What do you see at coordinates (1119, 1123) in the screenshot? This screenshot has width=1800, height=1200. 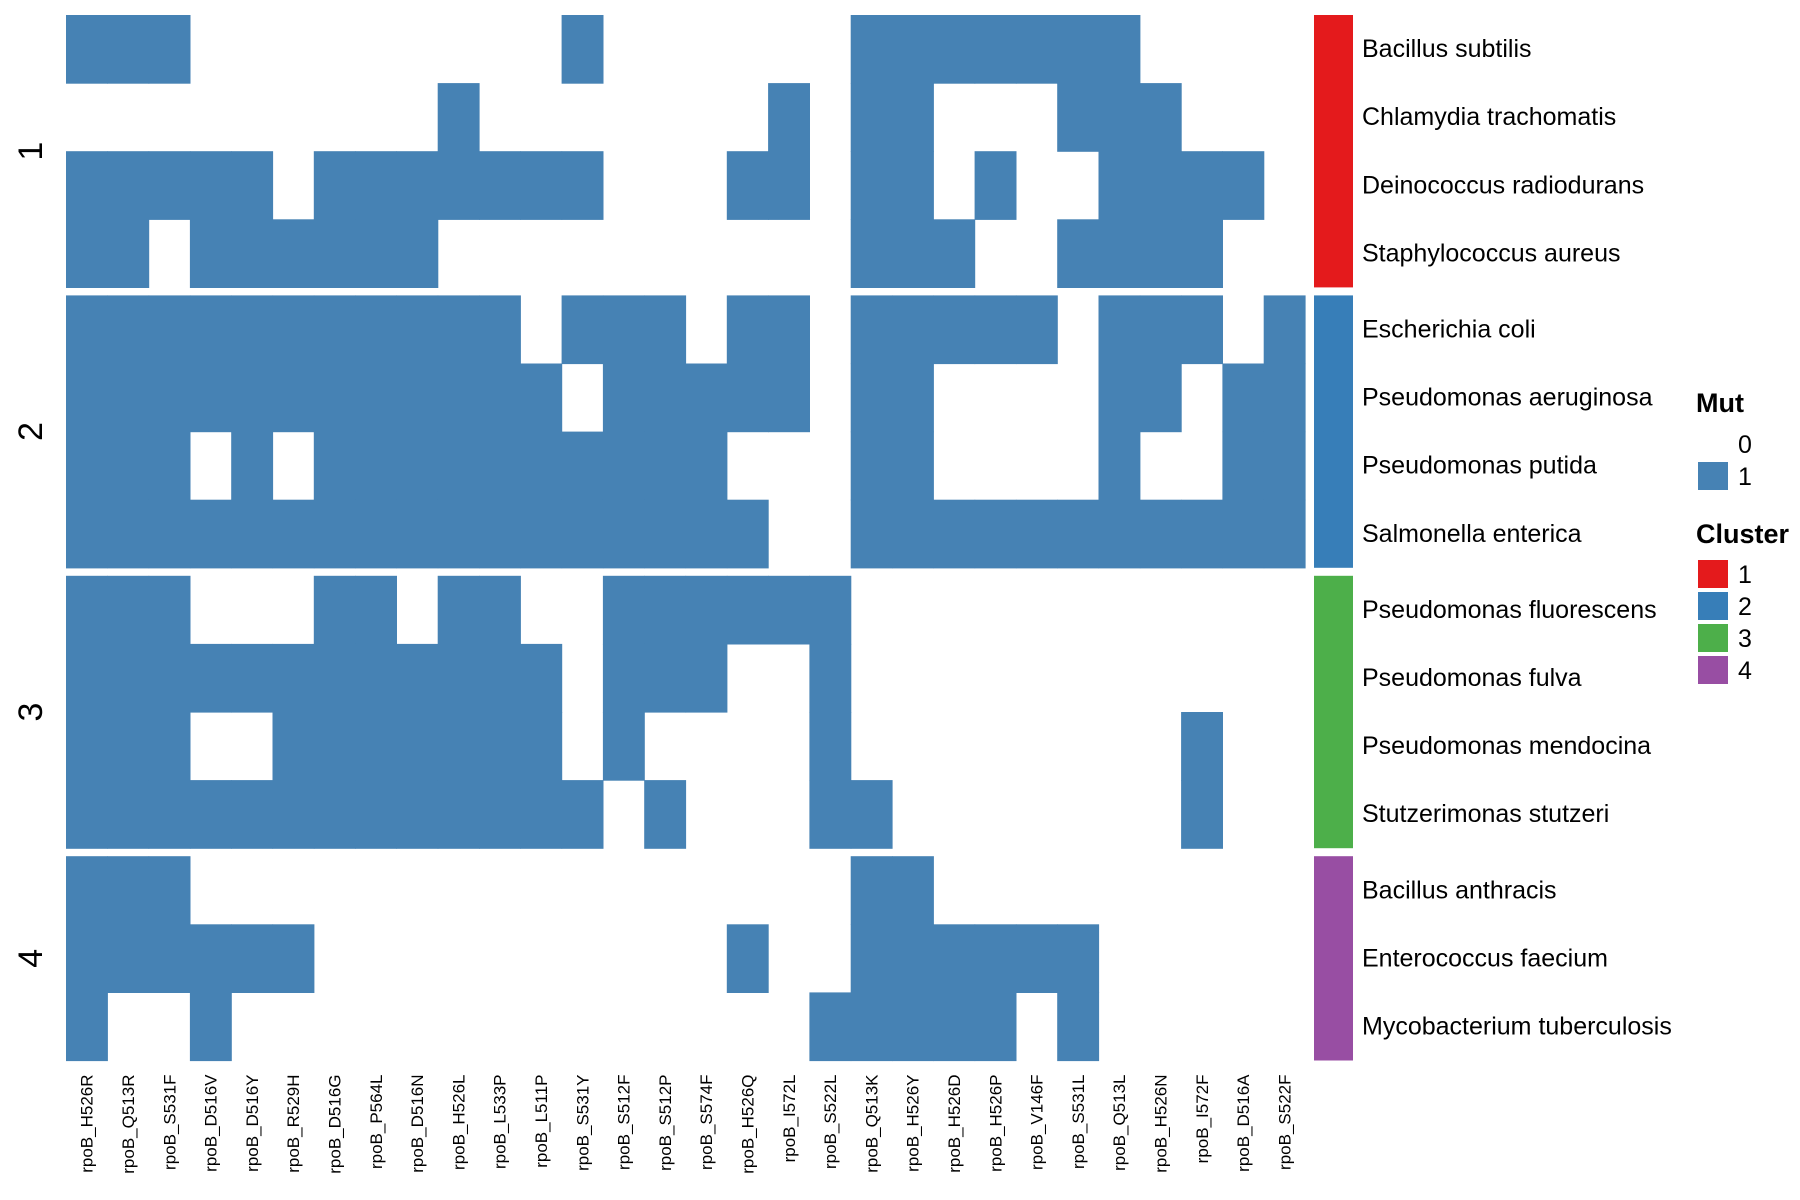 I see `column-label: rpoB_Q513L` at bounding box center [1119, 1123].